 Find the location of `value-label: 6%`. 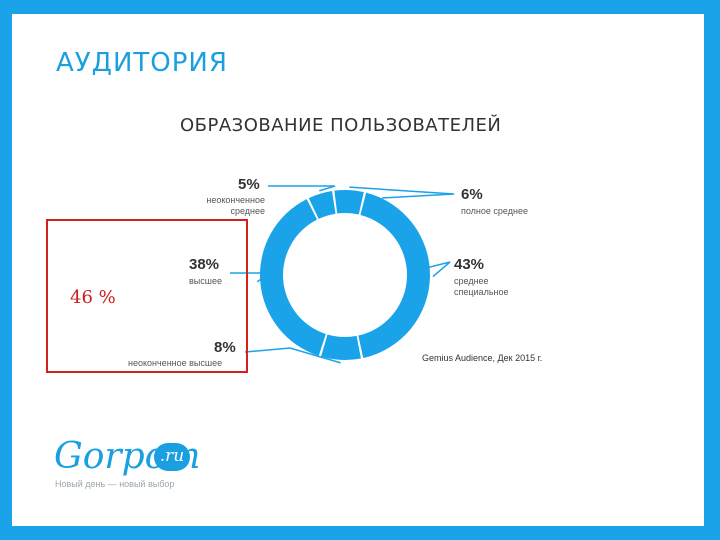

value-label: 6% is located at coordinates (472, 194).